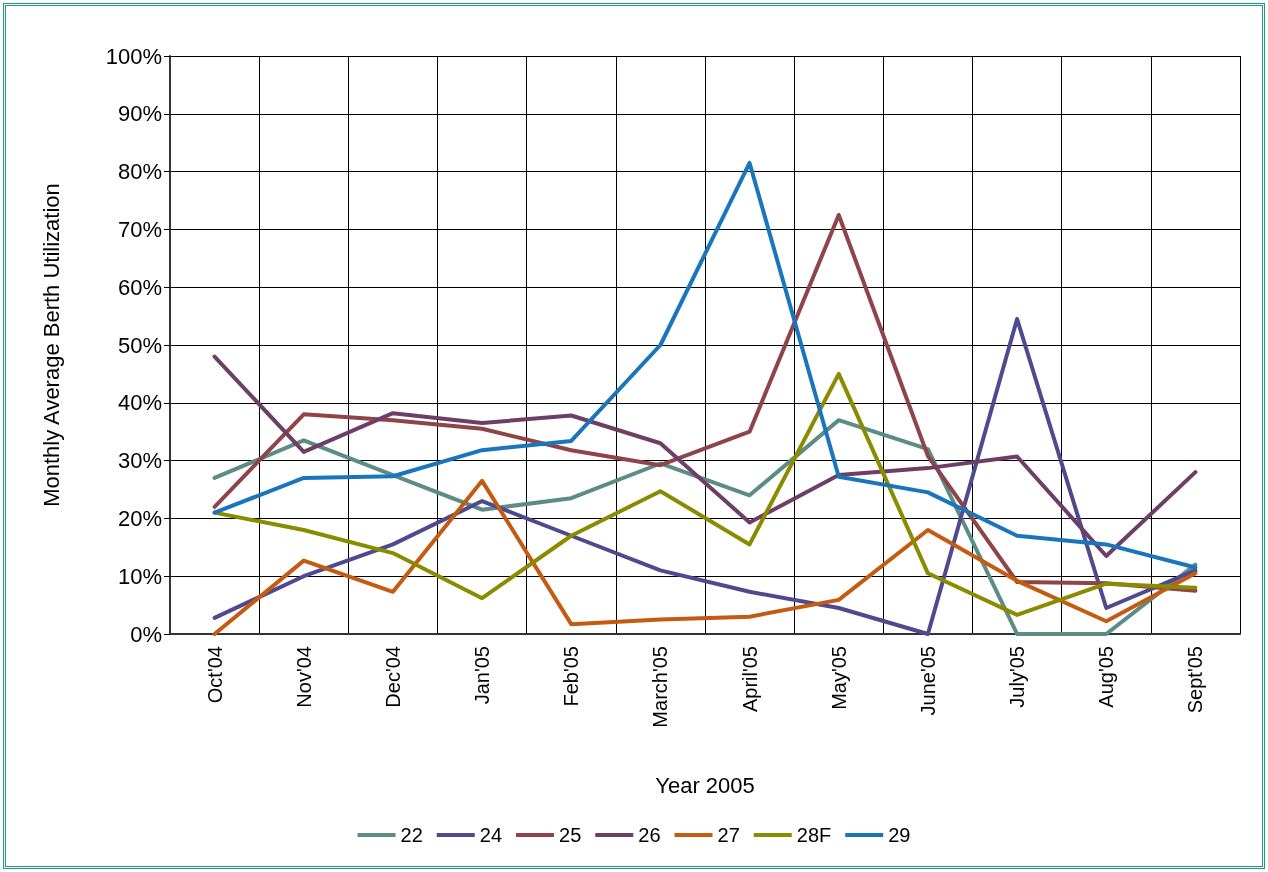 The width and height of the screenshot is (1268, 872). Describe the element at coordinates (728, 835) in the screenshot. I see `legend-label: 27` at that location.